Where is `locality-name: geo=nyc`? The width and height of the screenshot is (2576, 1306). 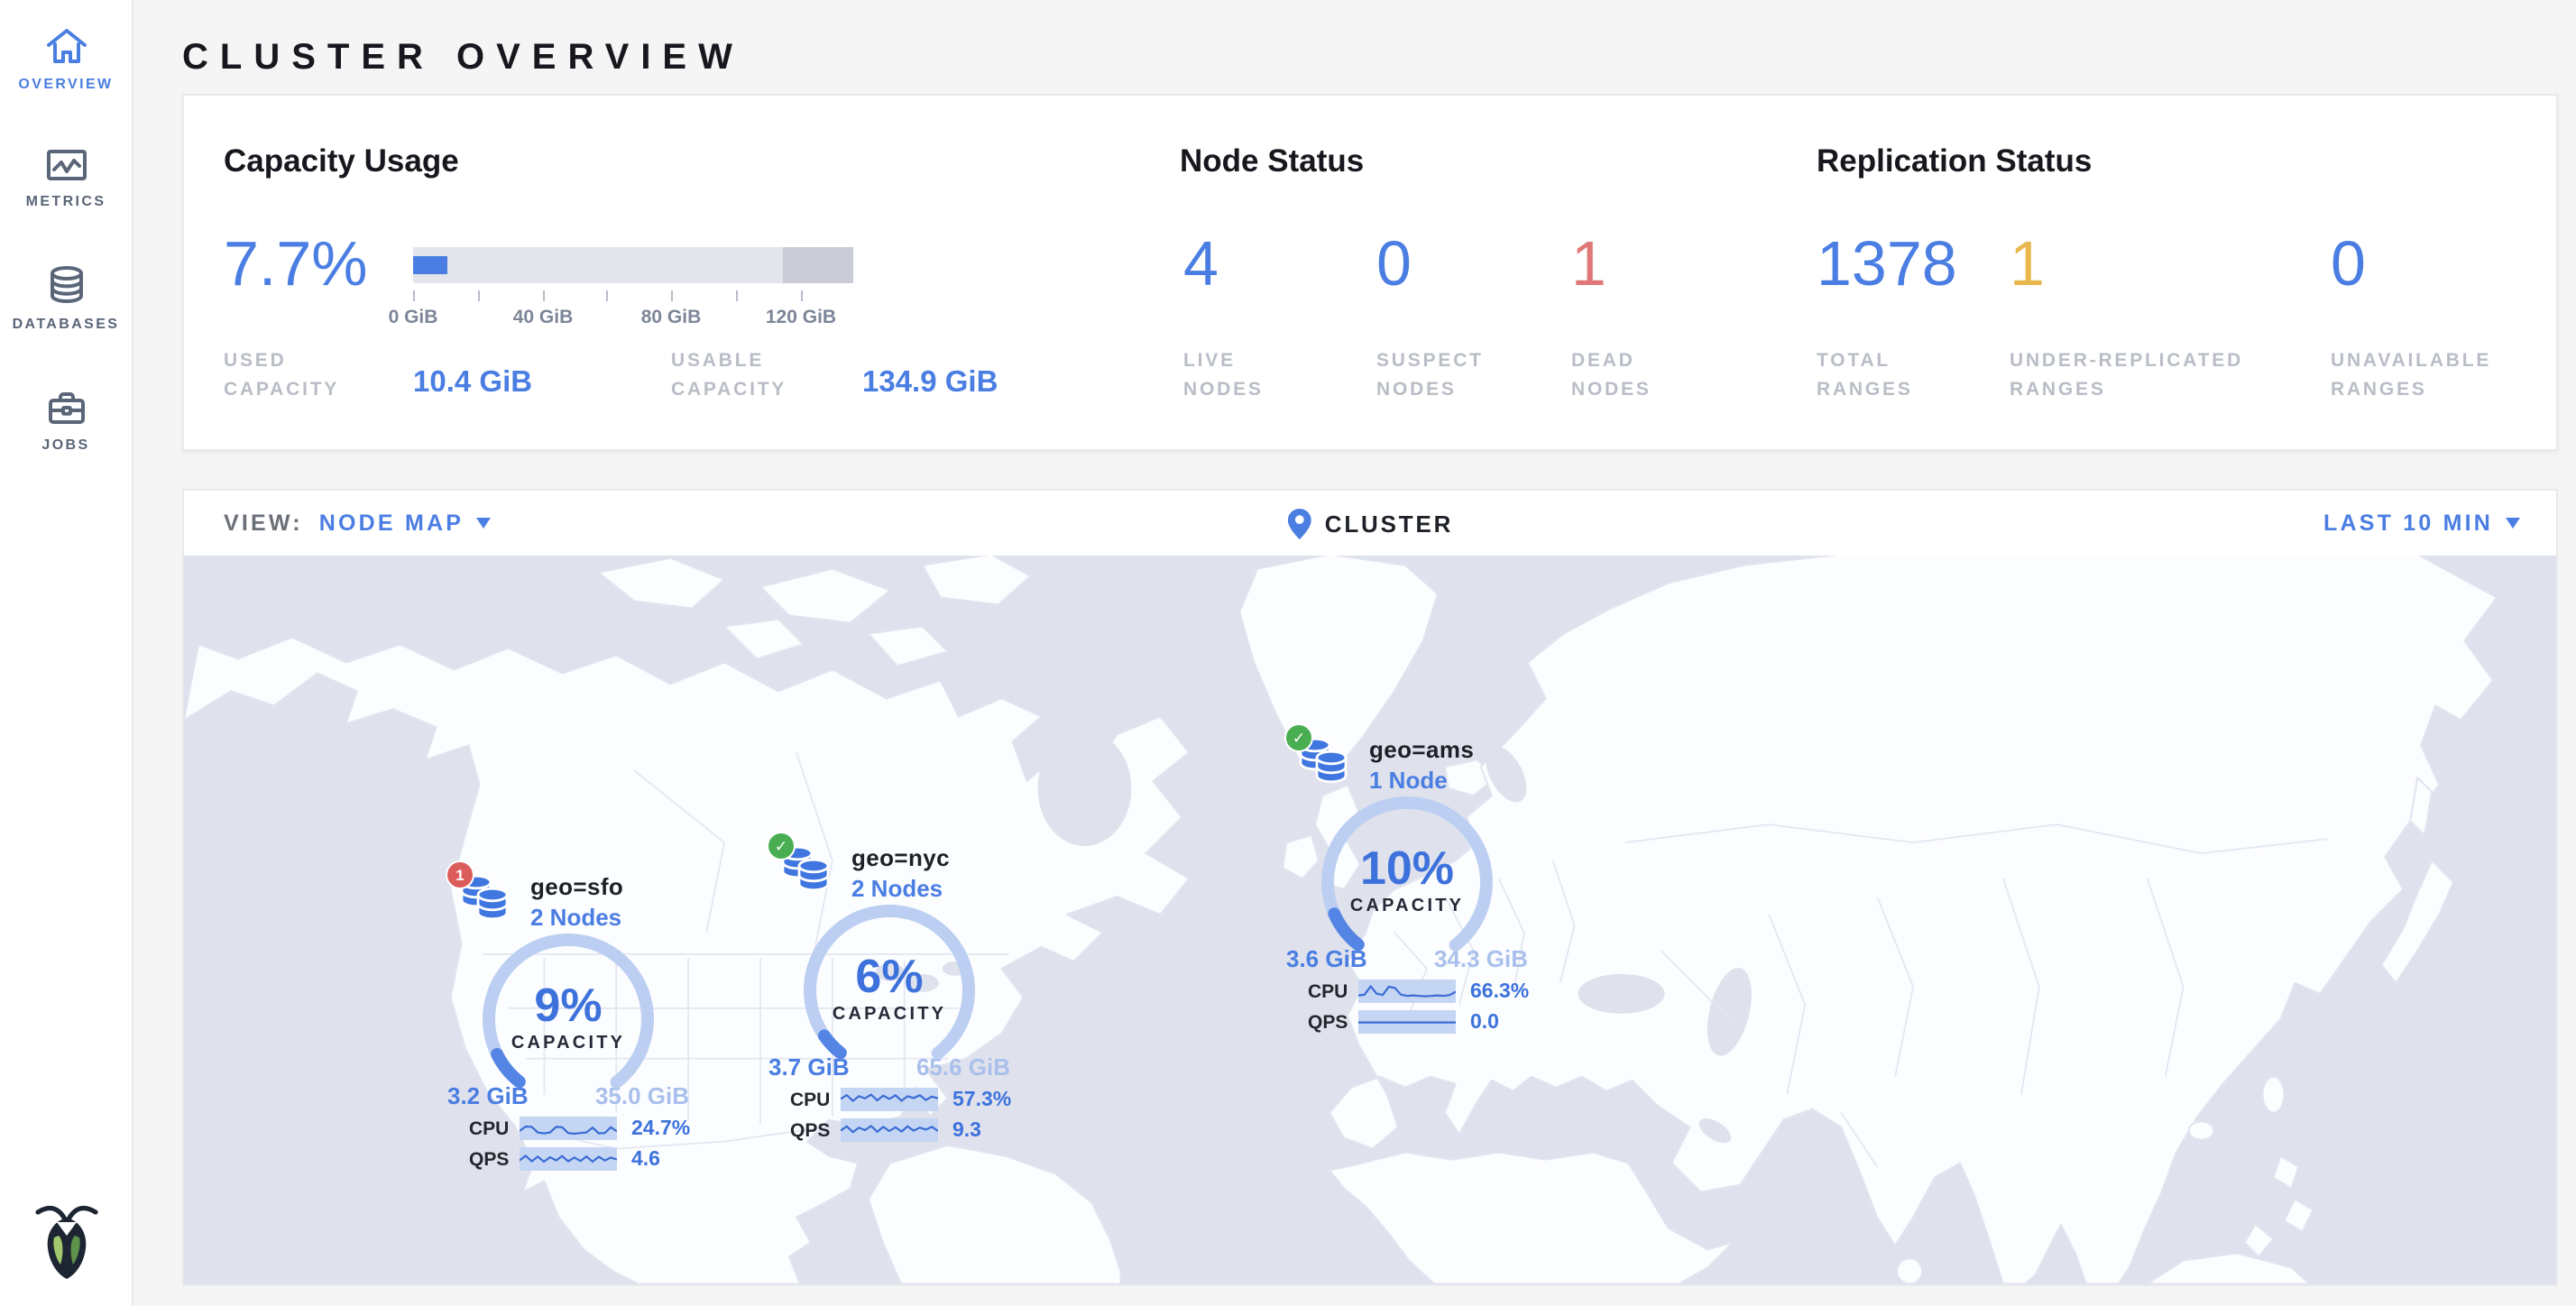
locality-name: geo=nyc is located at coordinates (901, 857).